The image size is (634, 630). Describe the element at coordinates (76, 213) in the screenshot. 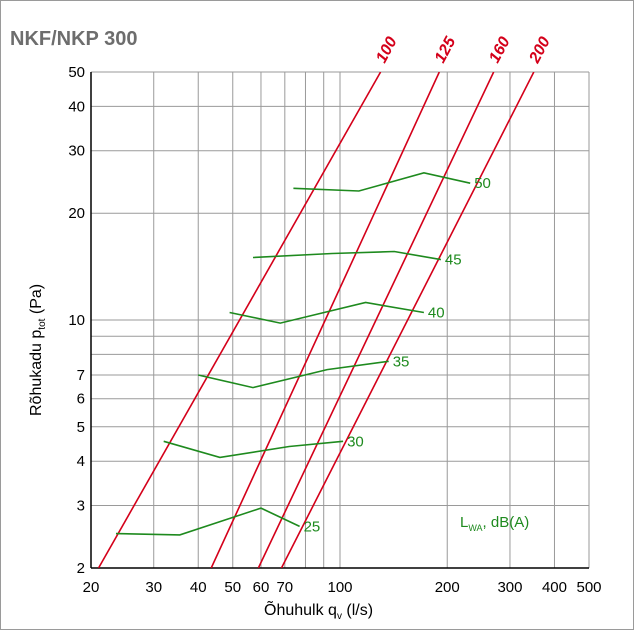

I see `y-tick-label: 20` at that location.